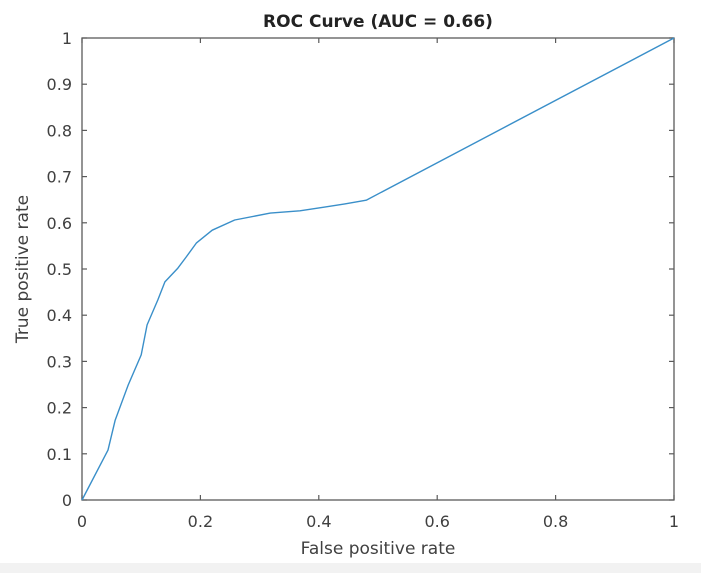 The width and height of the screenshot is (701, 573). I want to click on x-tick-label: 0, so click(82, 521).